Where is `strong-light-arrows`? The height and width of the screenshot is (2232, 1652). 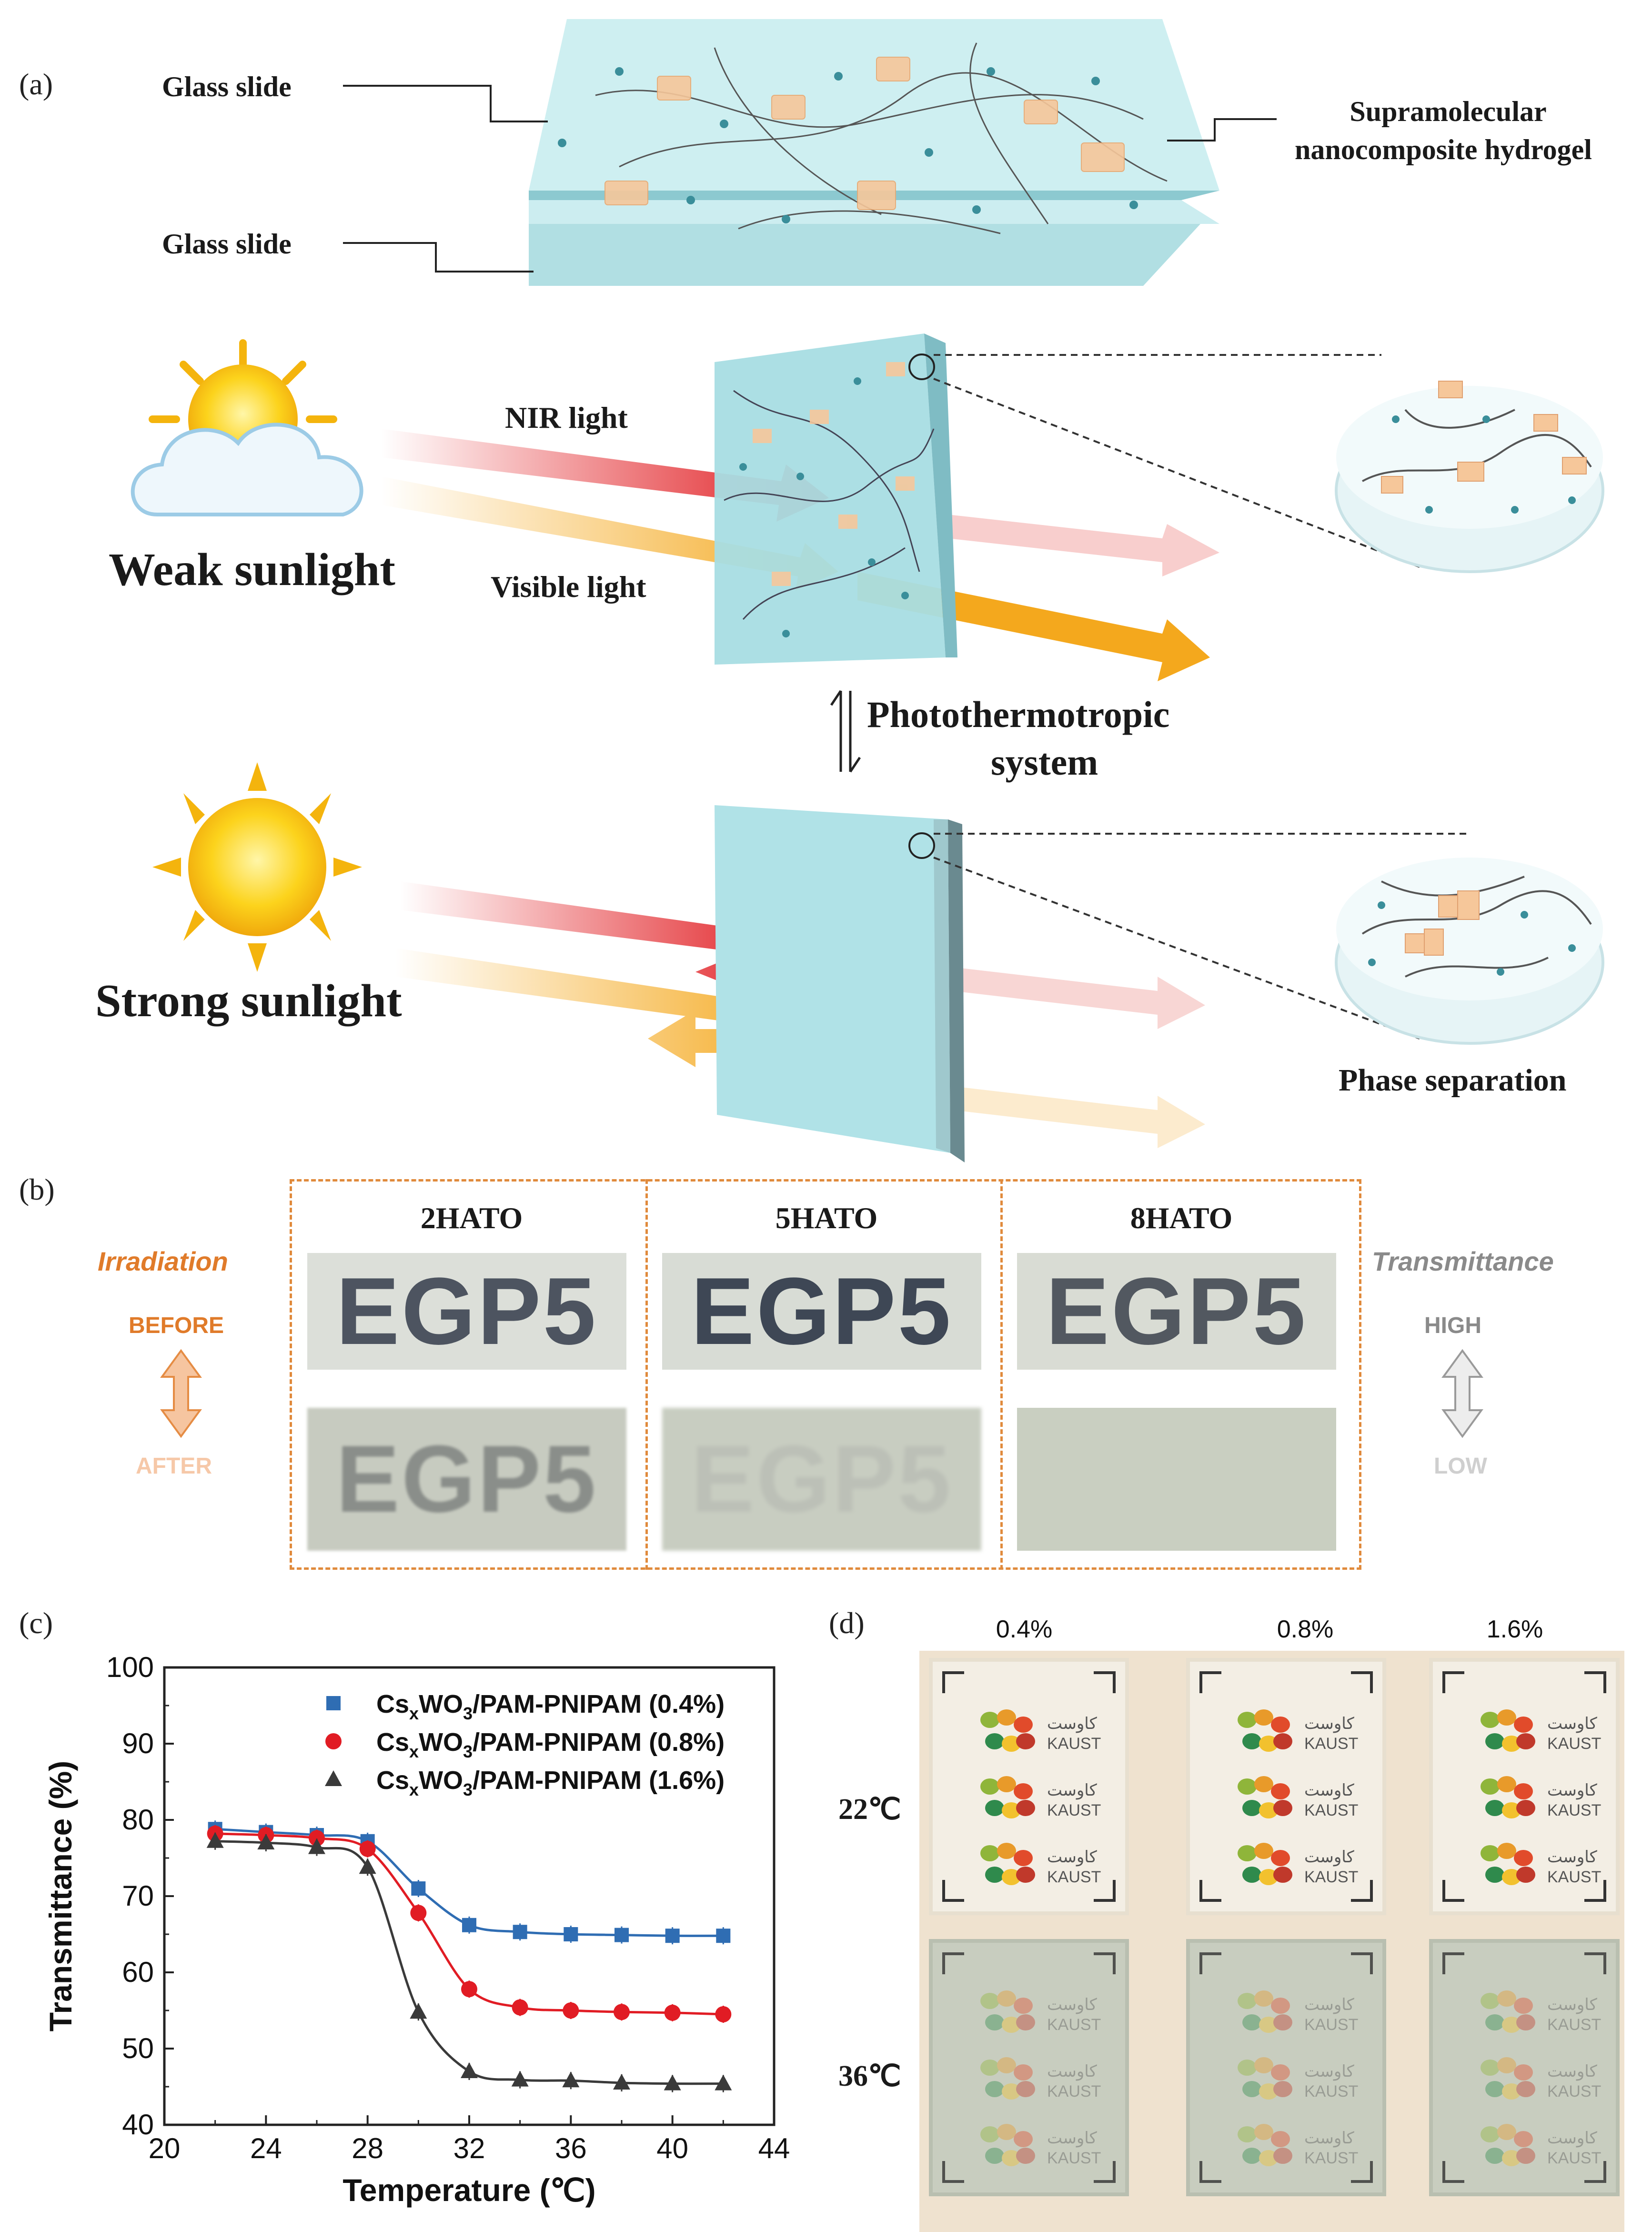
strong-light-arrows is located at coordinates (800, 1015).